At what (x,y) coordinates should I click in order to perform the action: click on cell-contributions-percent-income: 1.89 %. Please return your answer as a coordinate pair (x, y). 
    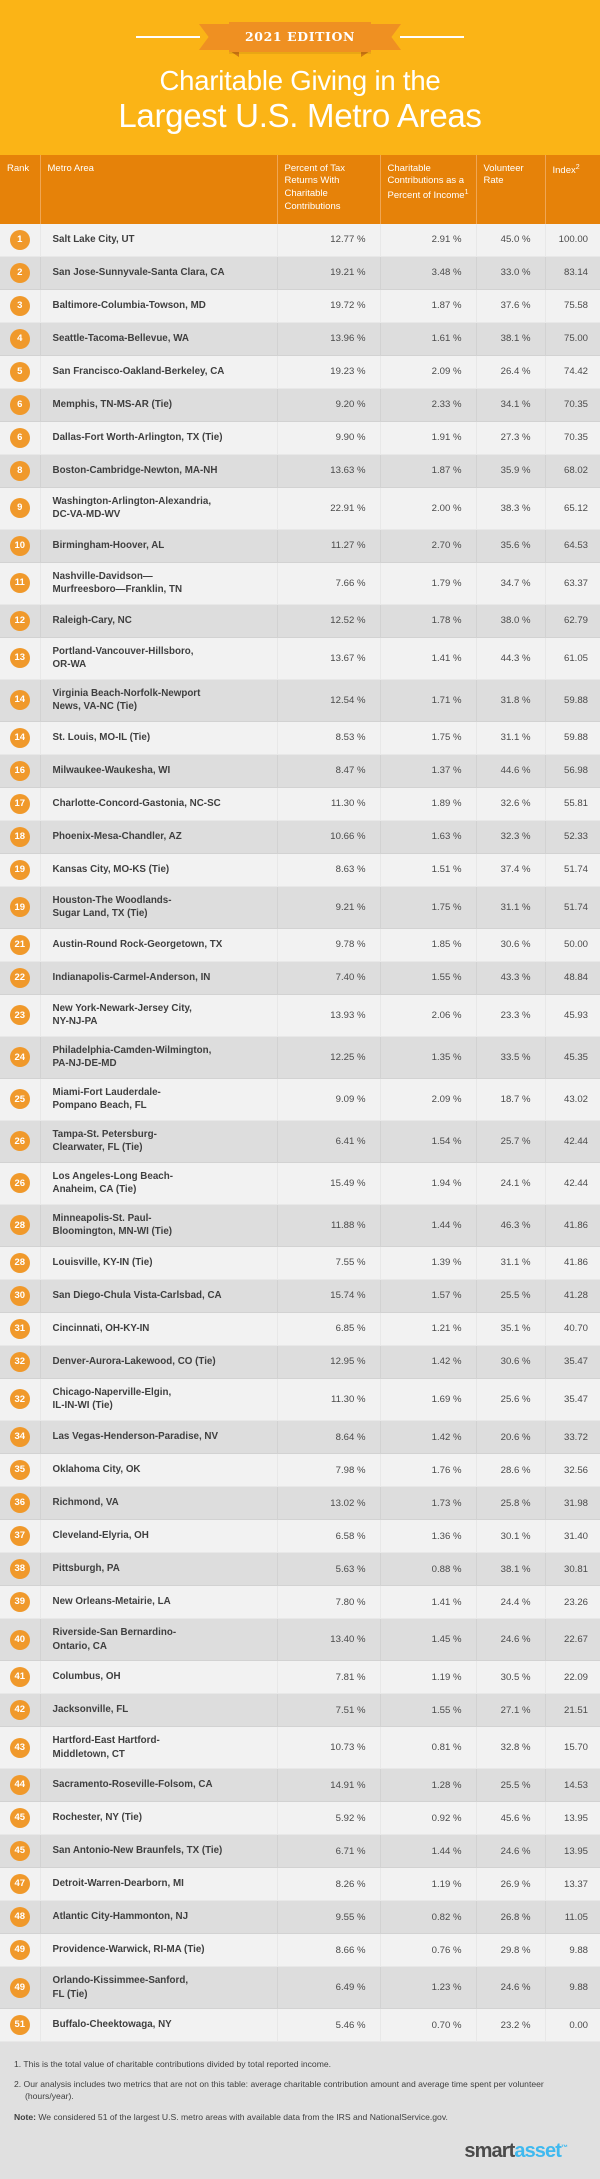
    Looking at the image, I should click on (428, 804).